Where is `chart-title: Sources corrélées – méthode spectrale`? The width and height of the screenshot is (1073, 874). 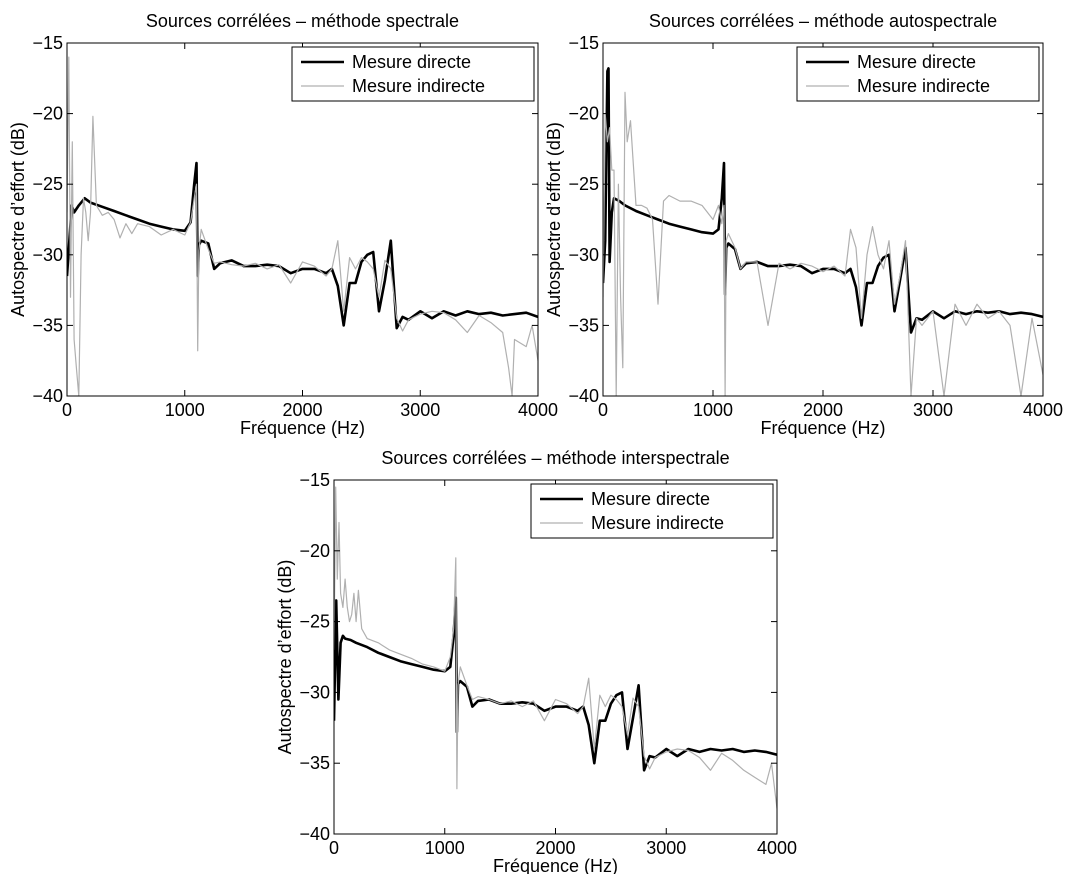 chart-title: Sources corrélées – méthode spectrale is located at coordinates (302, 21).